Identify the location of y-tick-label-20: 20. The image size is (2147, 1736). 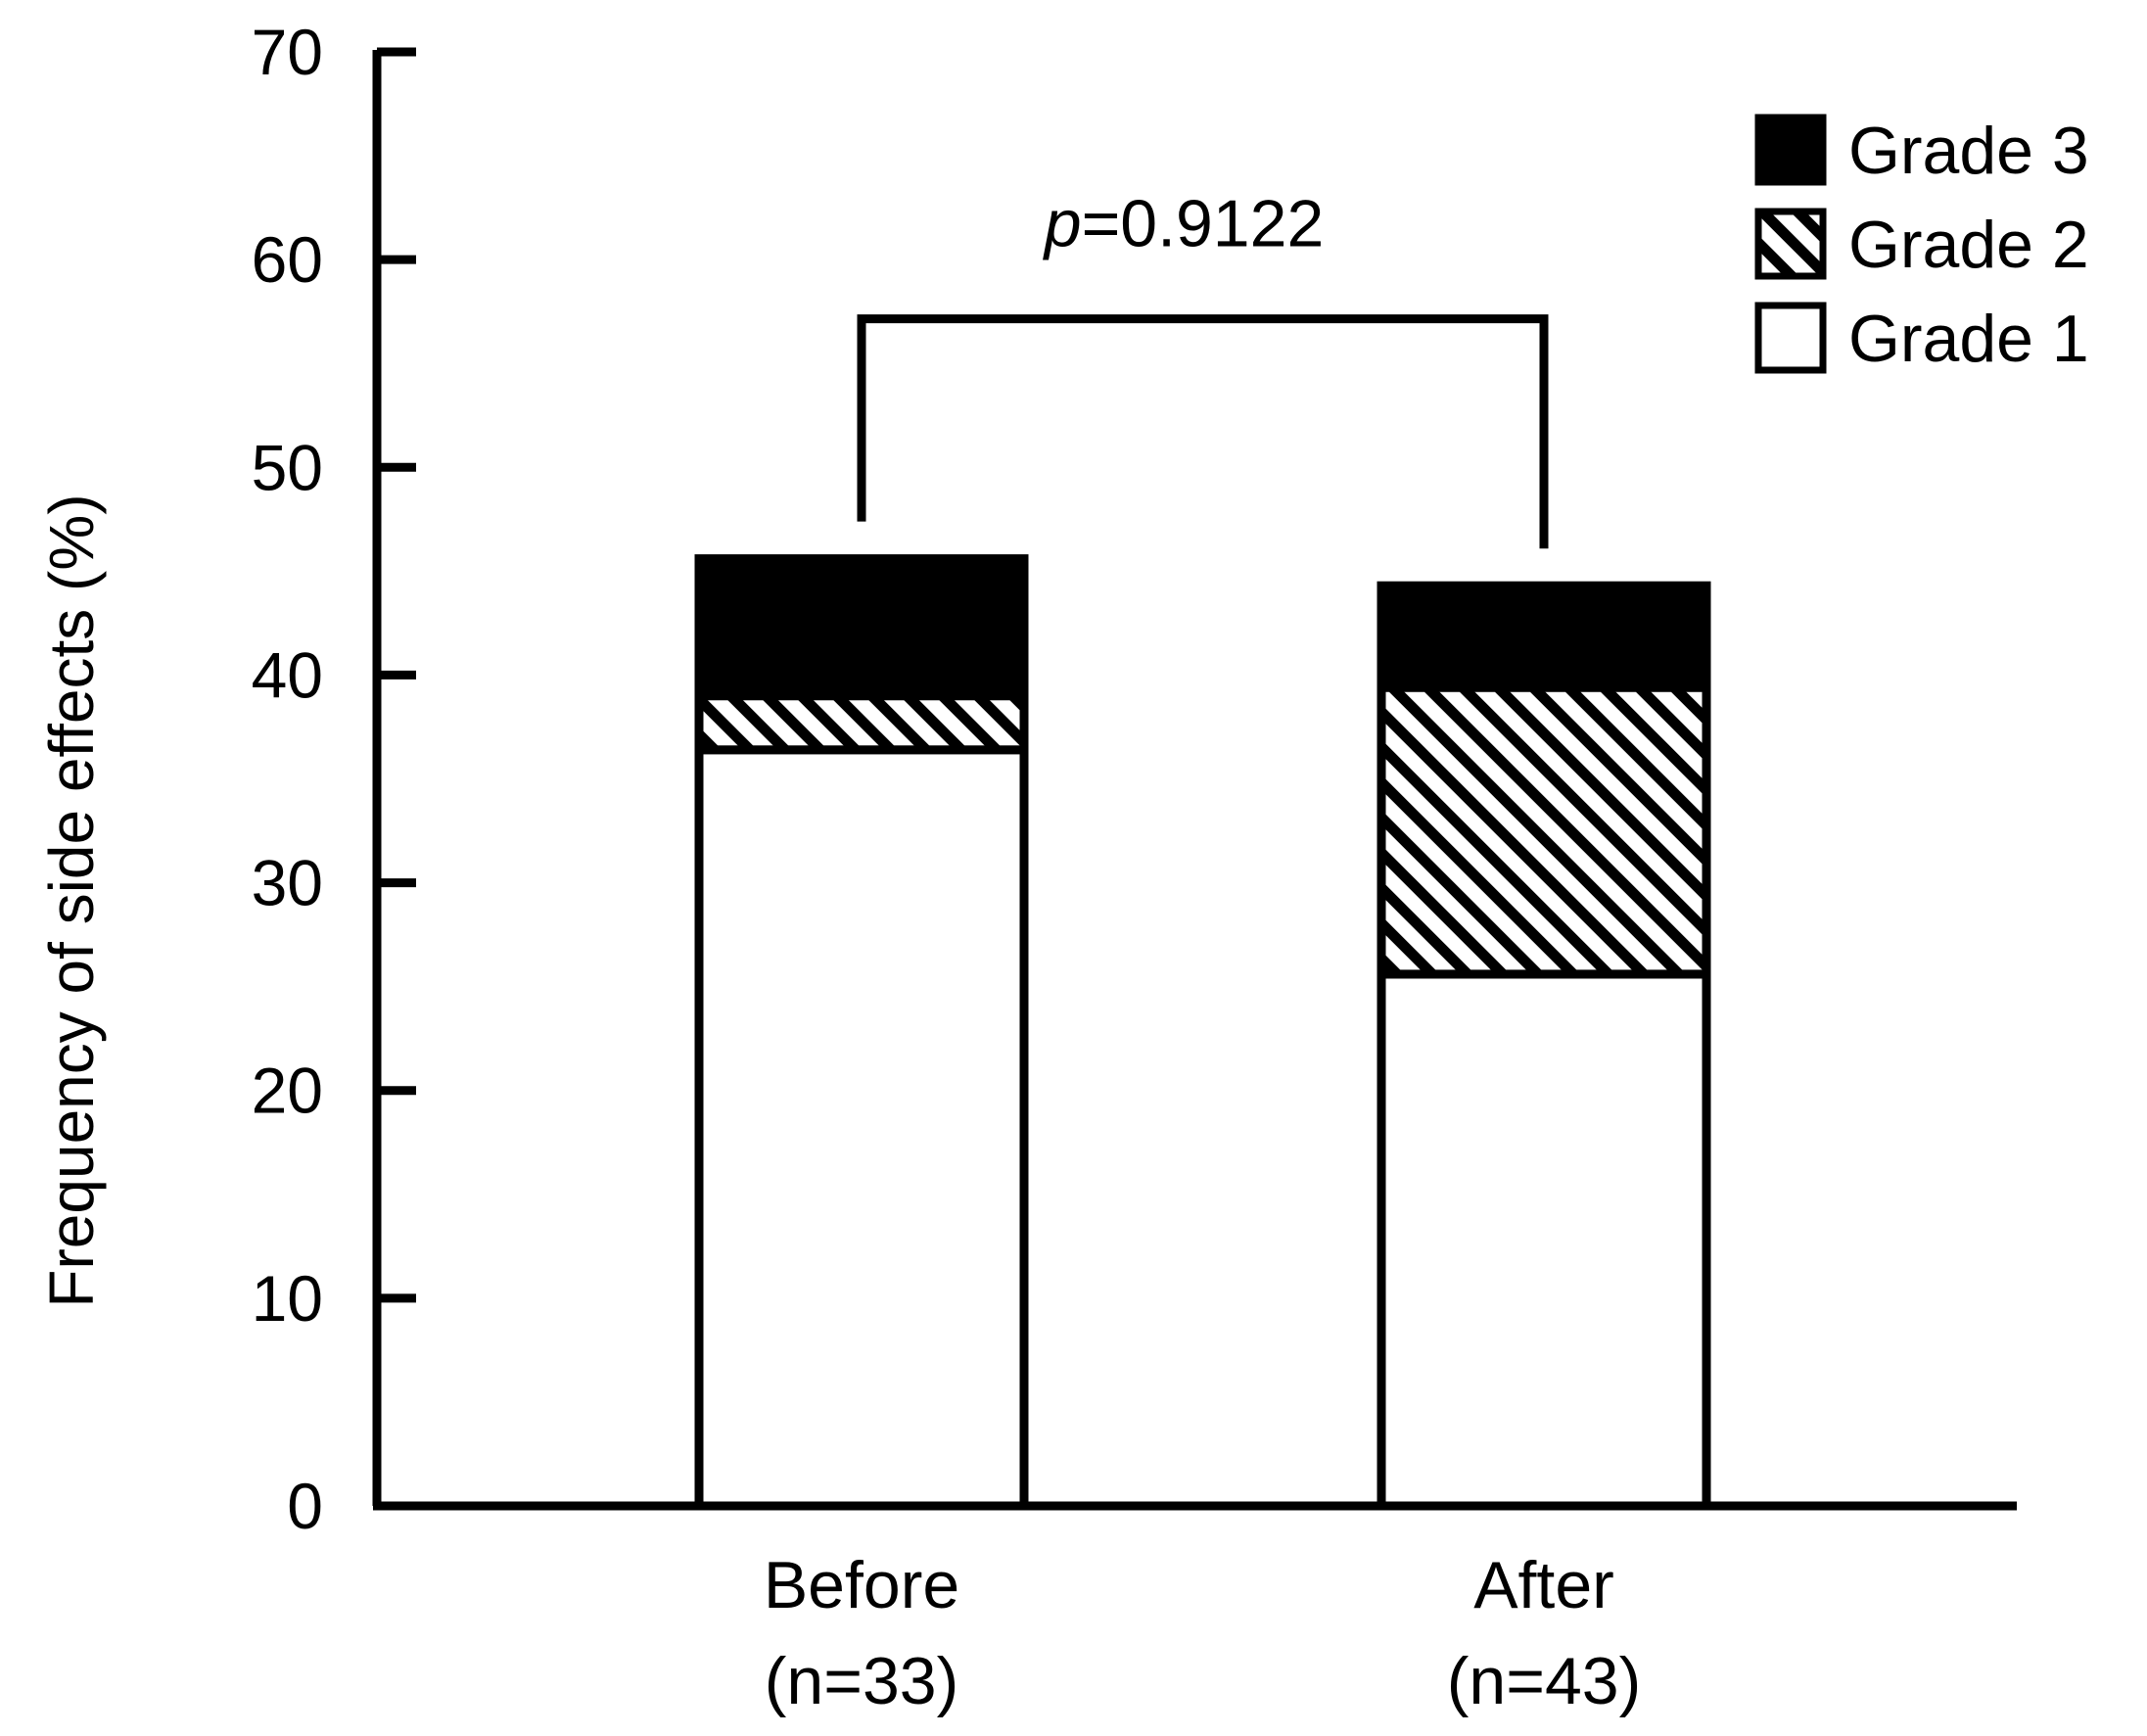
(287, 1091).